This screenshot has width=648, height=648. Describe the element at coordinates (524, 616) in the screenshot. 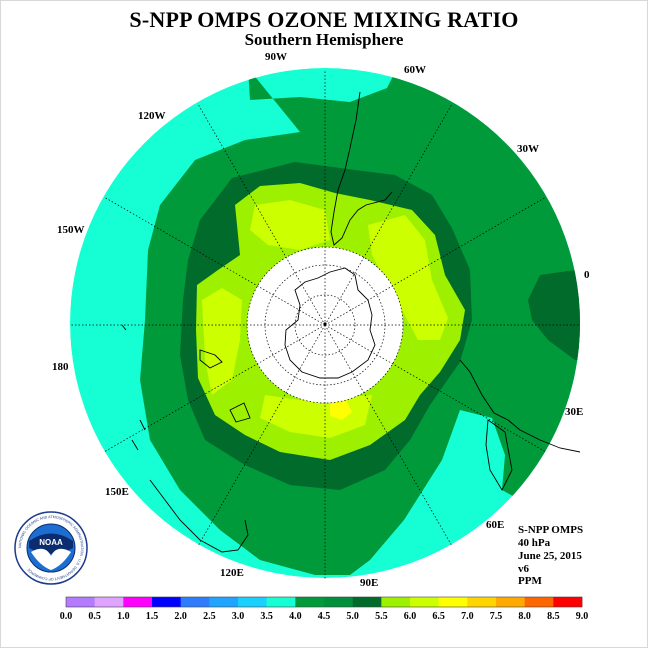

I see `scale-tick-label: 8.0` at that location.